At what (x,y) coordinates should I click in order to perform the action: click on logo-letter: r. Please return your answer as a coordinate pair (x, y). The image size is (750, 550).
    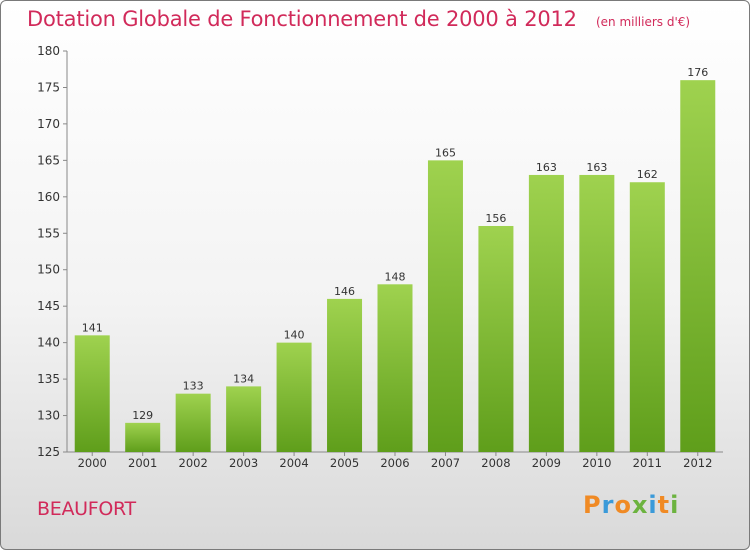
    Looking at the image, I should click on (608, 505).